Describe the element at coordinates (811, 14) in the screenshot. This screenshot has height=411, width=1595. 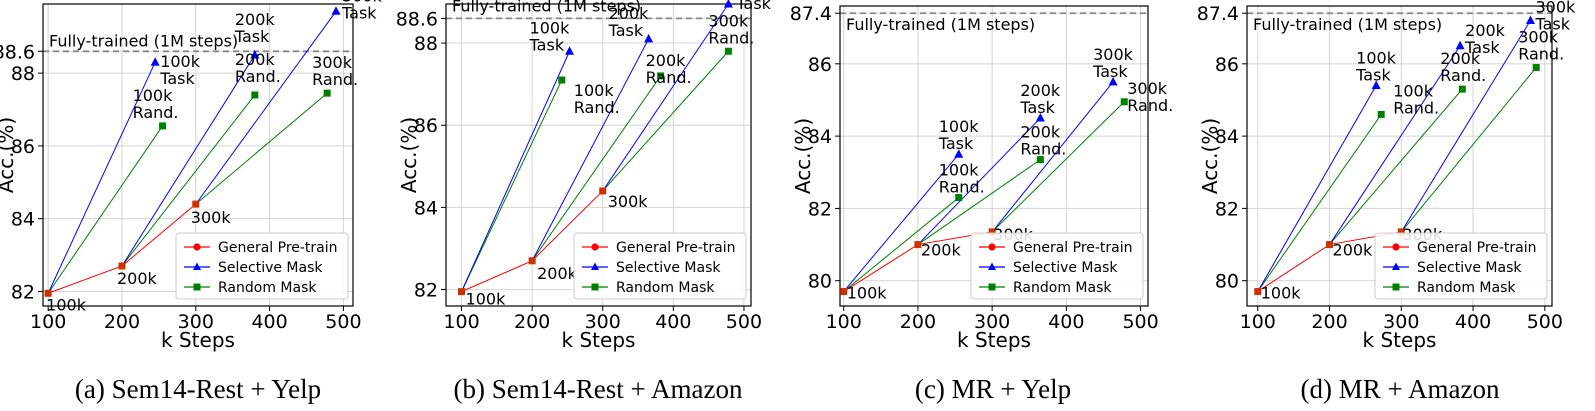
I see `y-tick-label: 87.4` at that location.